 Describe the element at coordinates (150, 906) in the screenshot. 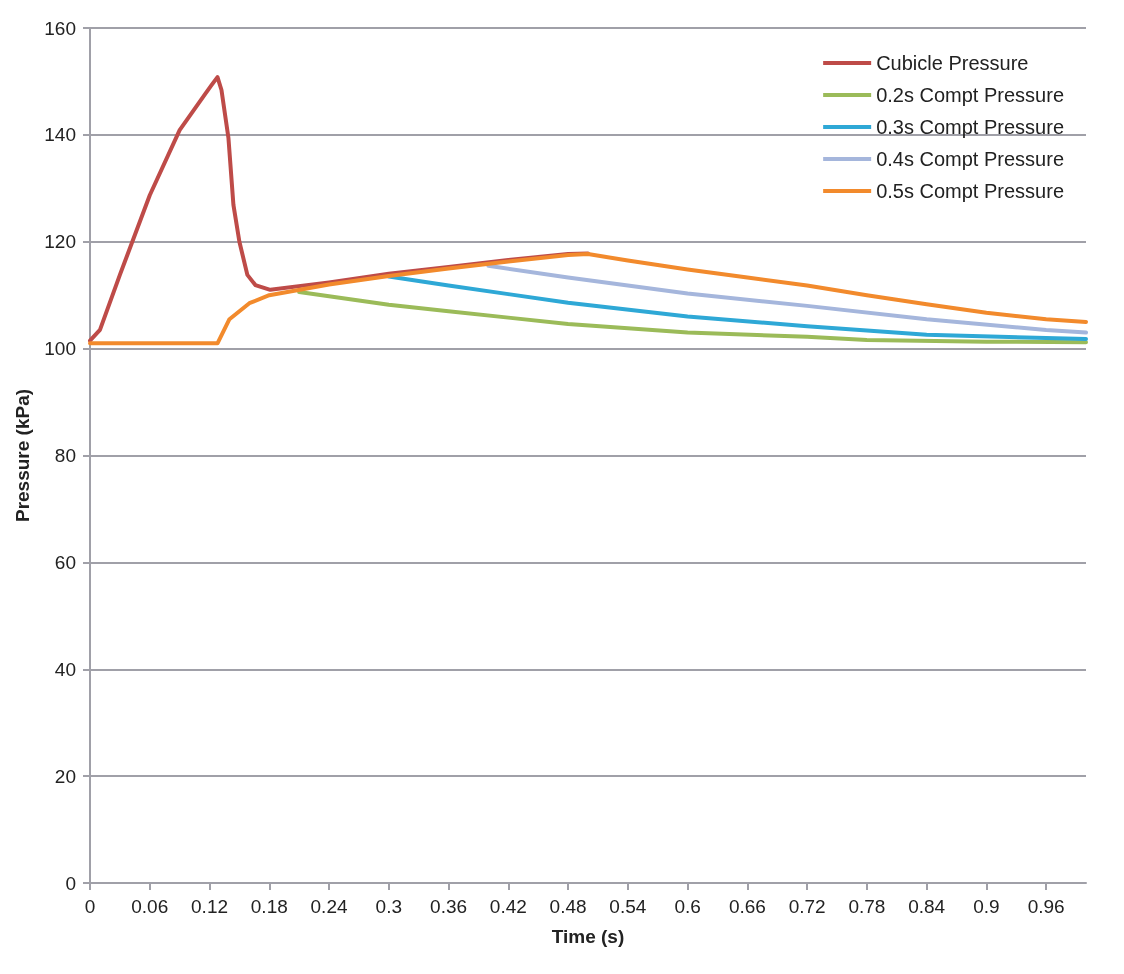

I see `x-tick-label: 0.06` at that location.